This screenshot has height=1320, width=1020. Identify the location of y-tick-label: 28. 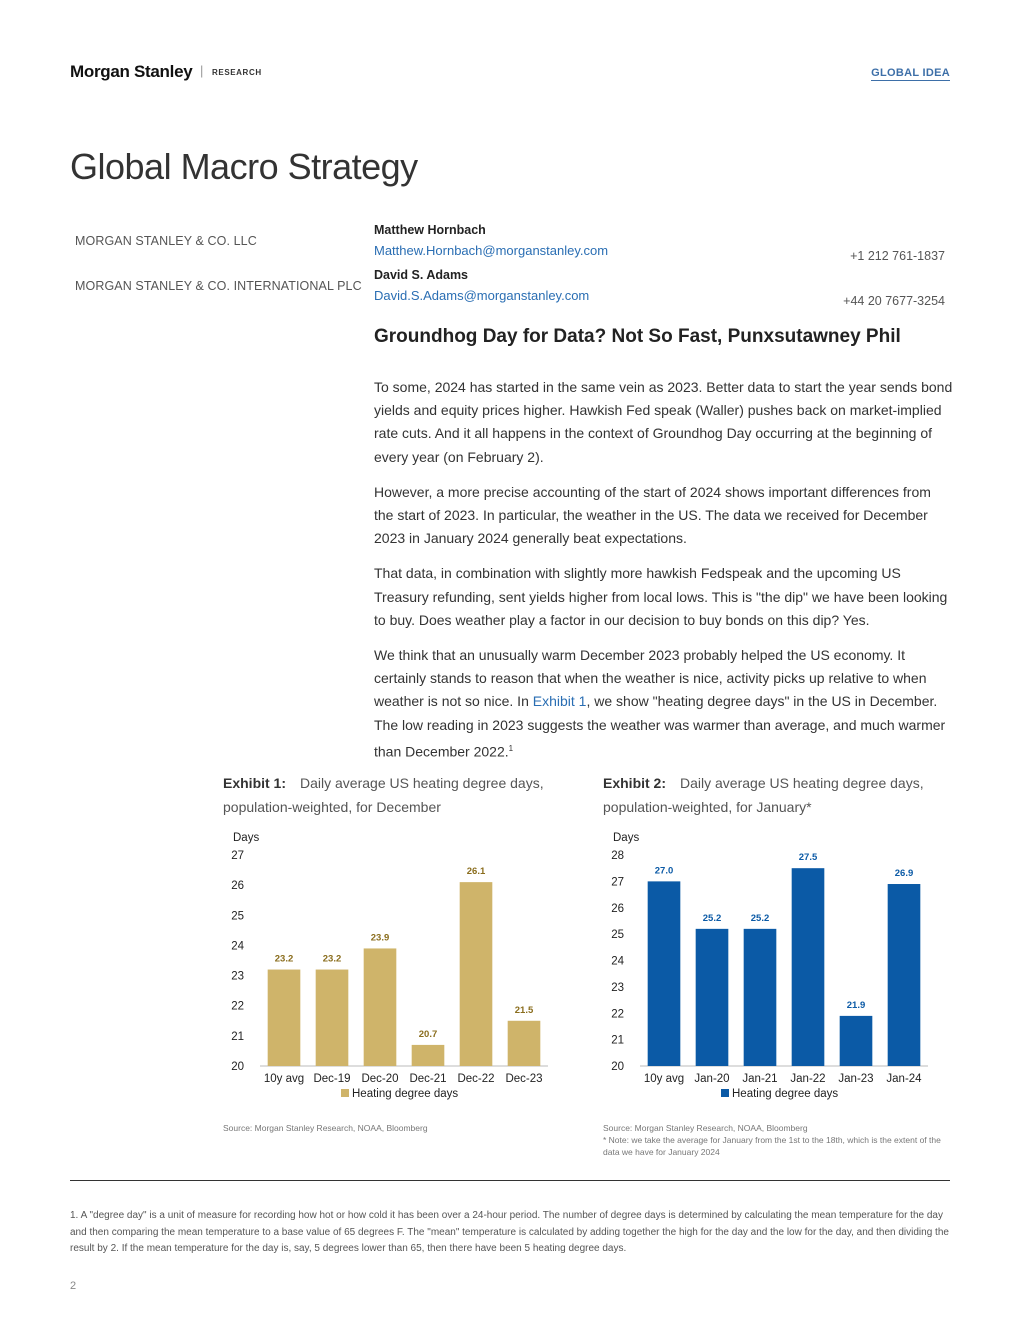
(617, 856).